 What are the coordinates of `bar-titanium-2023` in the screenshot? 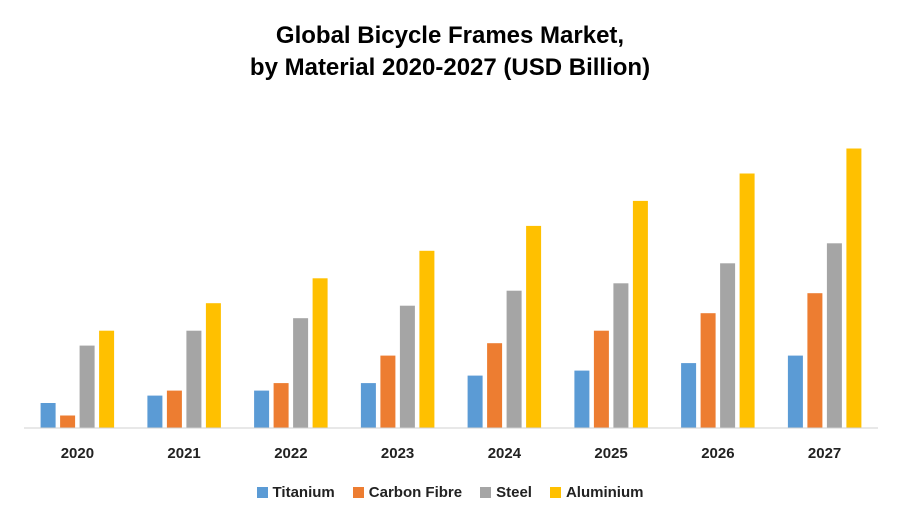 It's located at (368, 405).